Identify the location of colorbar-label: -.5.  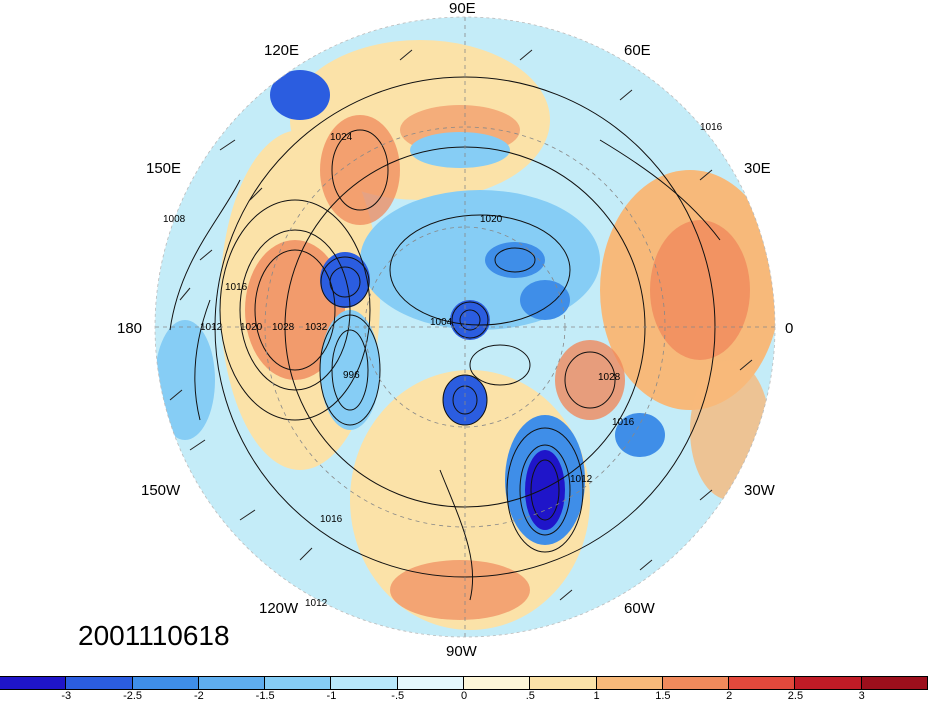
(398, 696).